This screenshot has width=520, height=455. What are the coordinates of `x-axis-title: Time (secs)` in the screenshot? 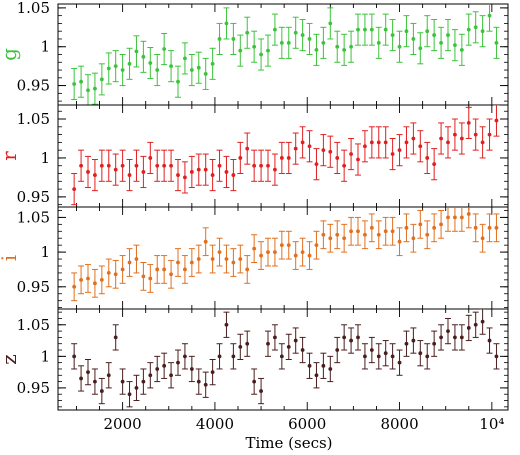 It's located at (288, 443).